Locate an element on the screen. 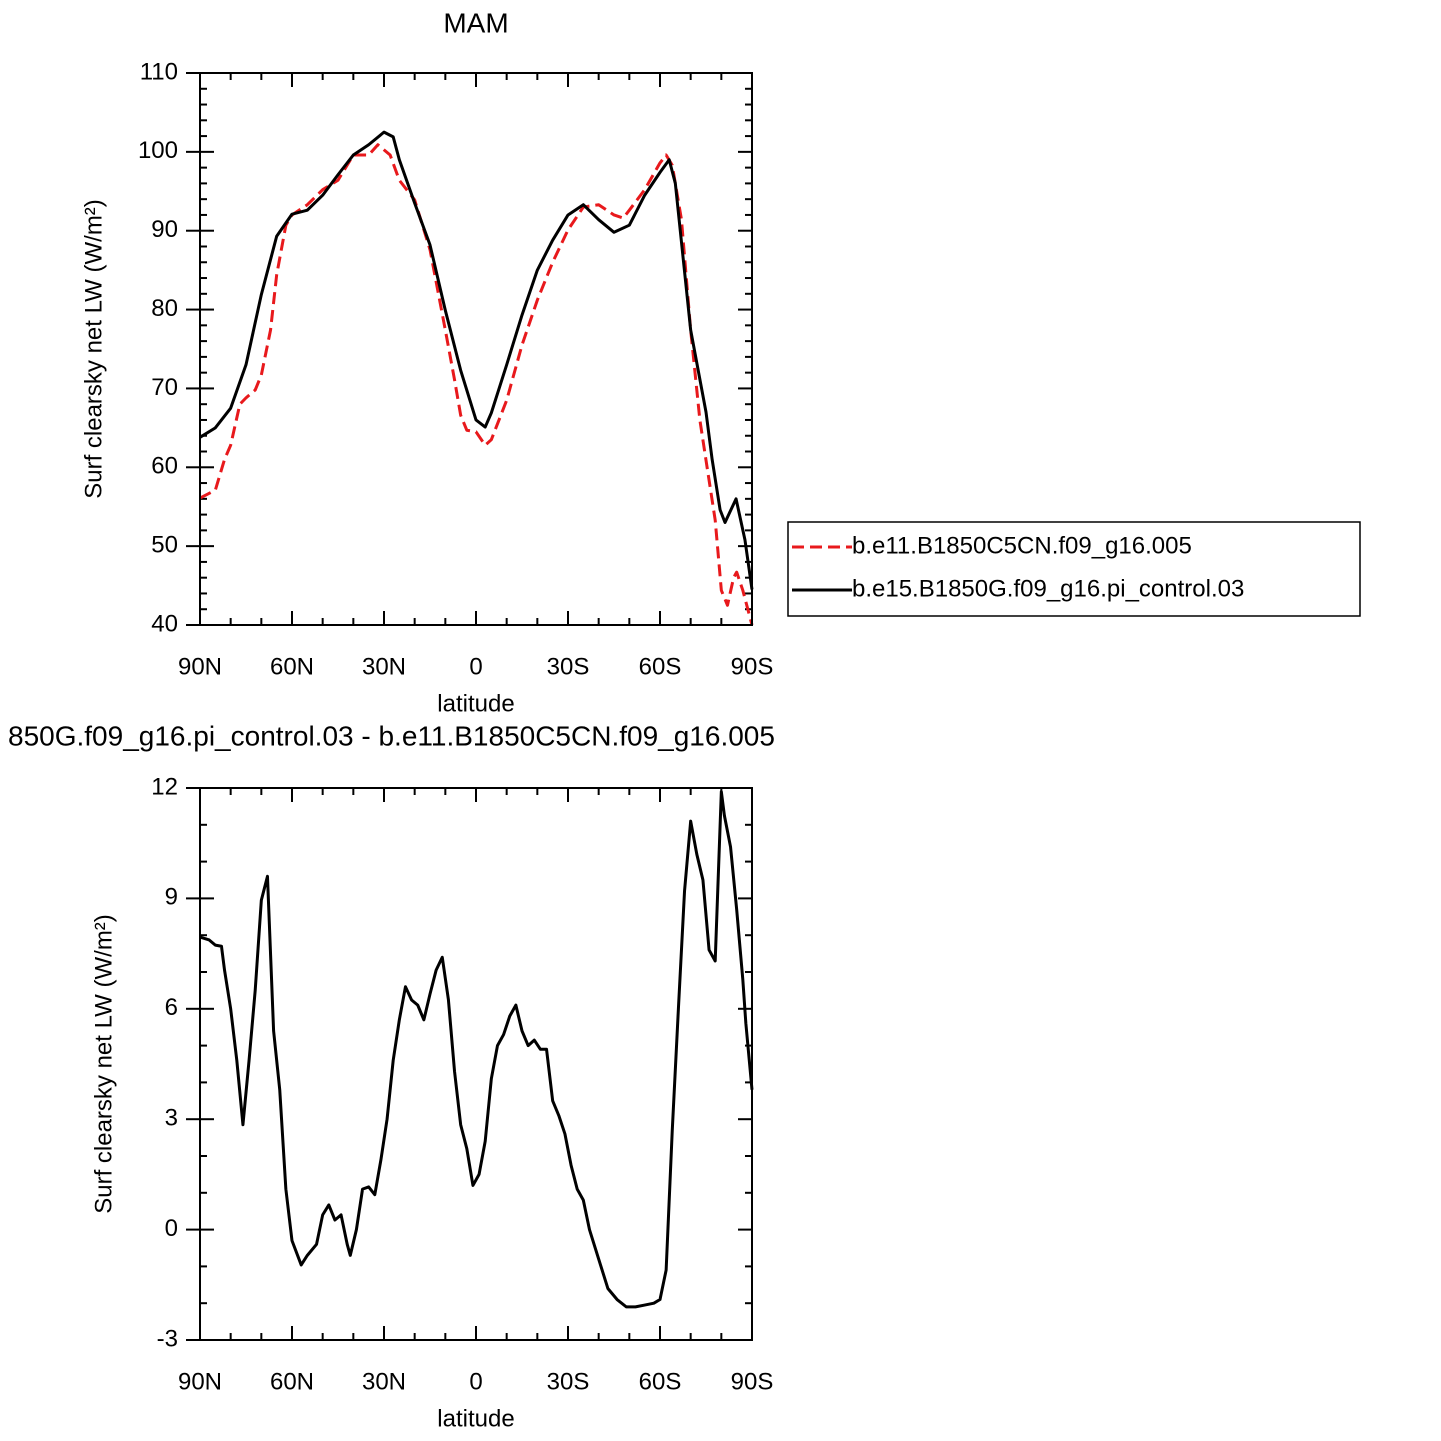  y-tick-label: 80 is located at coordinates (164, 308).